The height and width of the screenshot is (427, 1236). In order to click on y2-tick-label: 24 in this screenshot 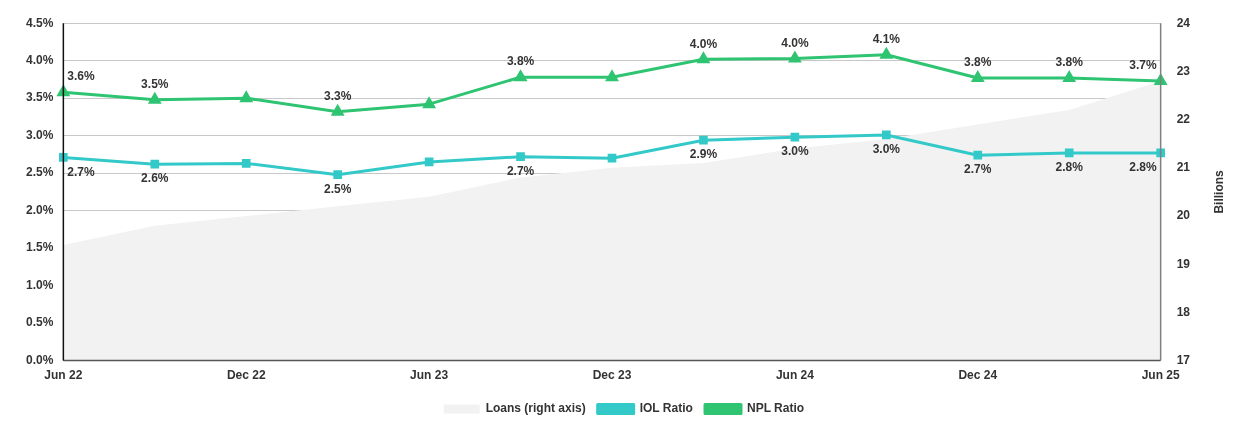, I will do `click(1183, 22)`.